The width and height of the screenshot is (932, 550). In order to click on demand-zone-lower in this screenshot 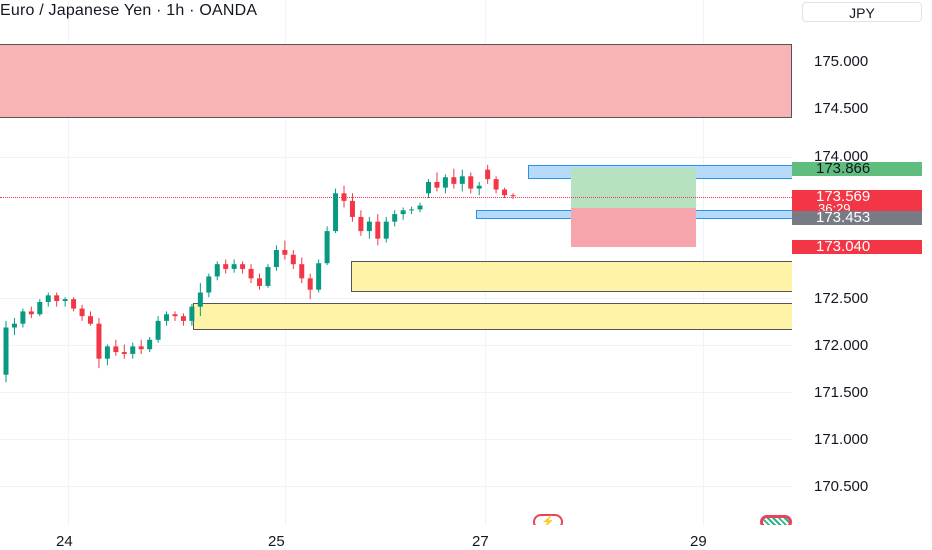, I will do `click(492, 316)`.